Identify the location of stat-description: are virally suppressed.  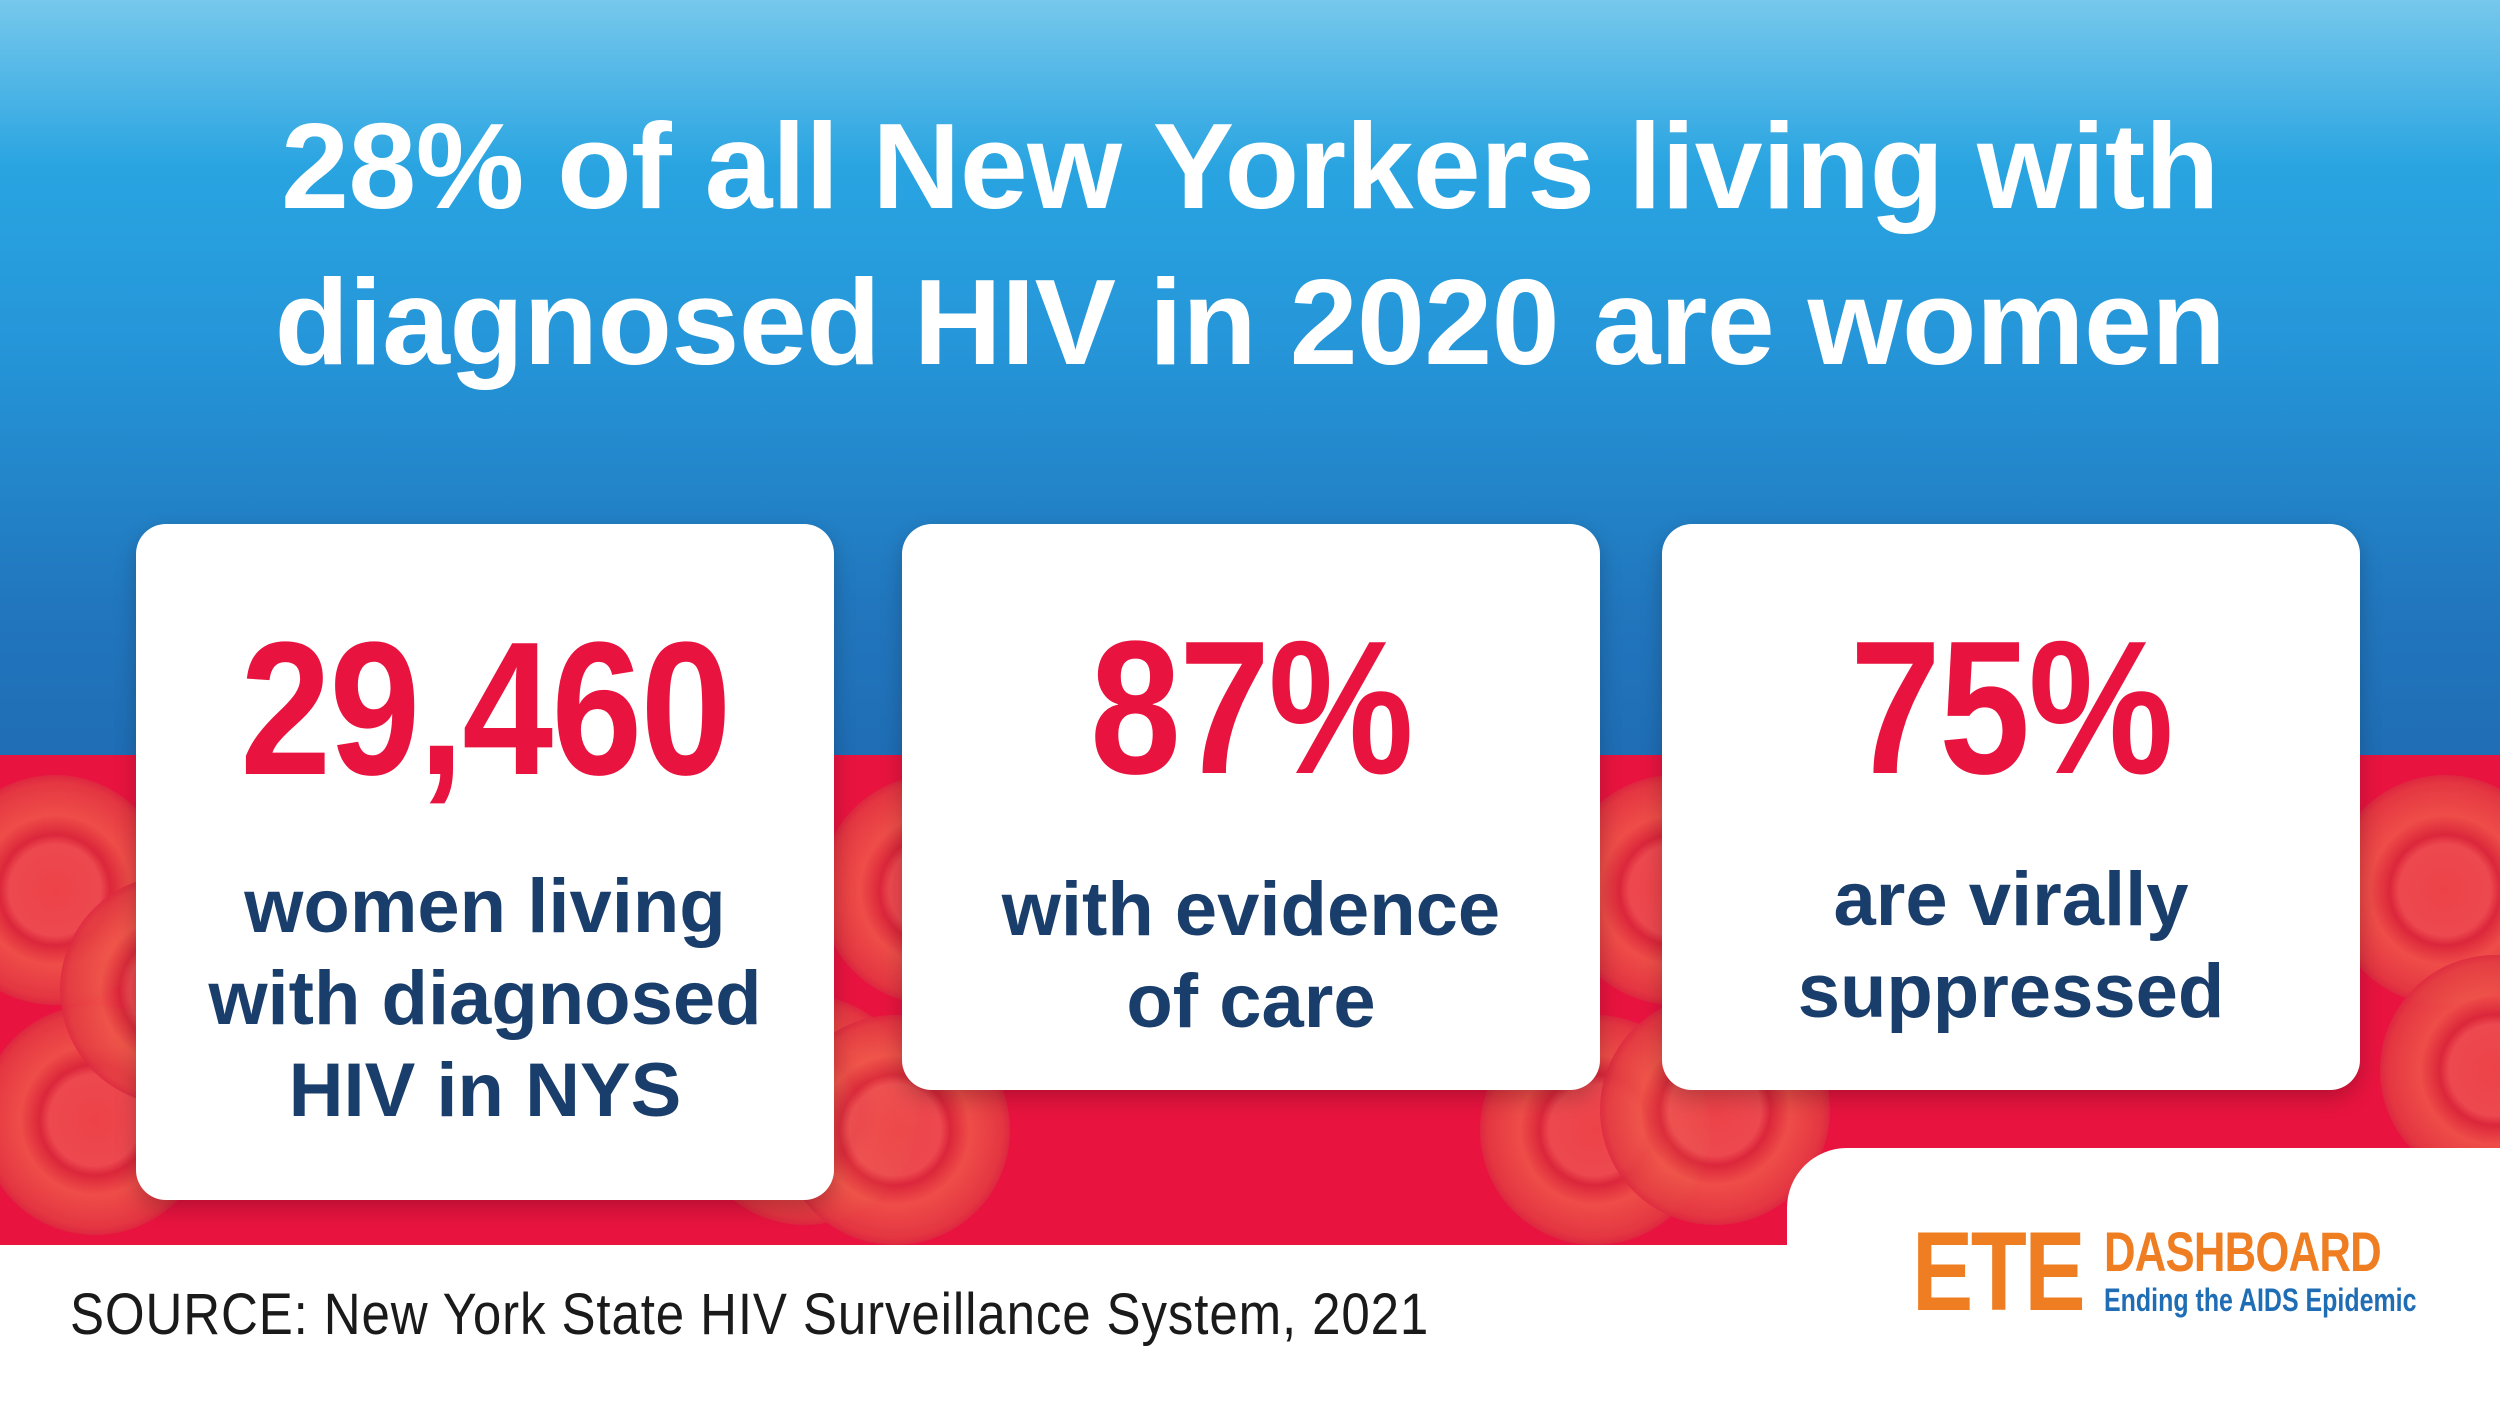
(2011, 946).